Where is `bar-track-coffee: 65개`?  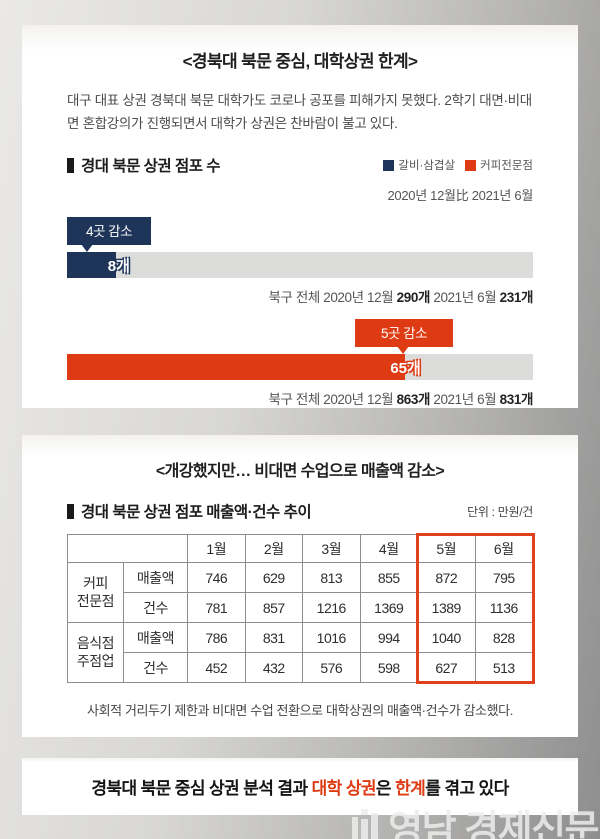 bar-track-coffee: 65개 is located at coordinates (300, 367).